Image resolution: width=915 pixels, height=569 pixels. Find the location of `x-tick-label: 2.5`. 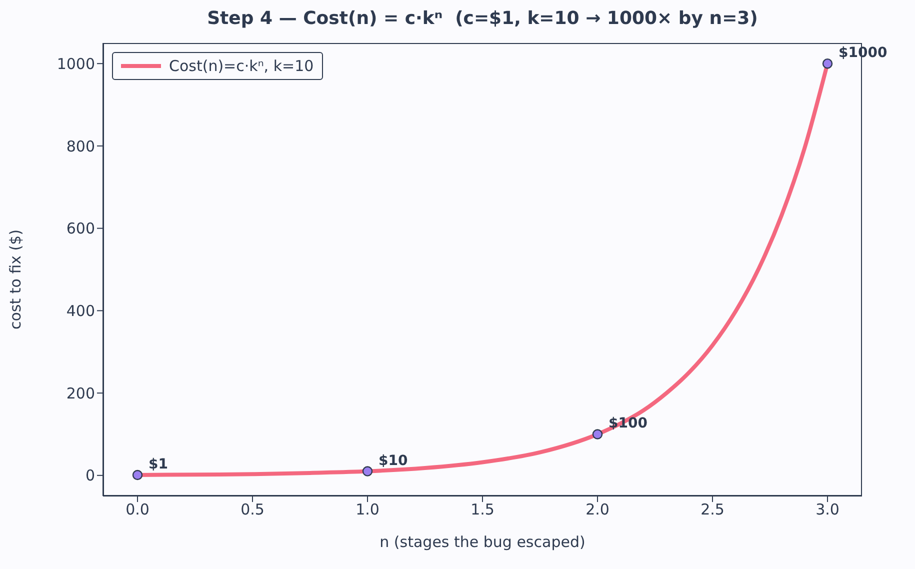

x-tick-label: 2.5 is located at coordinates (712, 509).